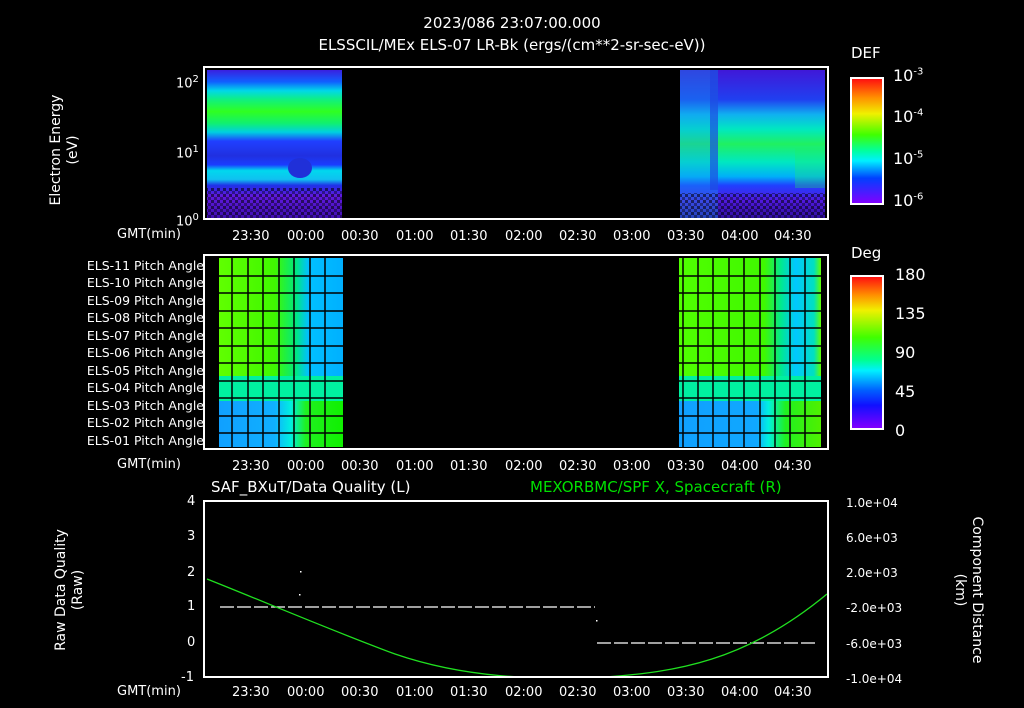 This screenshot has width=1024, height=708. Describe the element at coordinates (866, 253) in the screenshot. I see `deg-colorbar-title: Deg` at that location.